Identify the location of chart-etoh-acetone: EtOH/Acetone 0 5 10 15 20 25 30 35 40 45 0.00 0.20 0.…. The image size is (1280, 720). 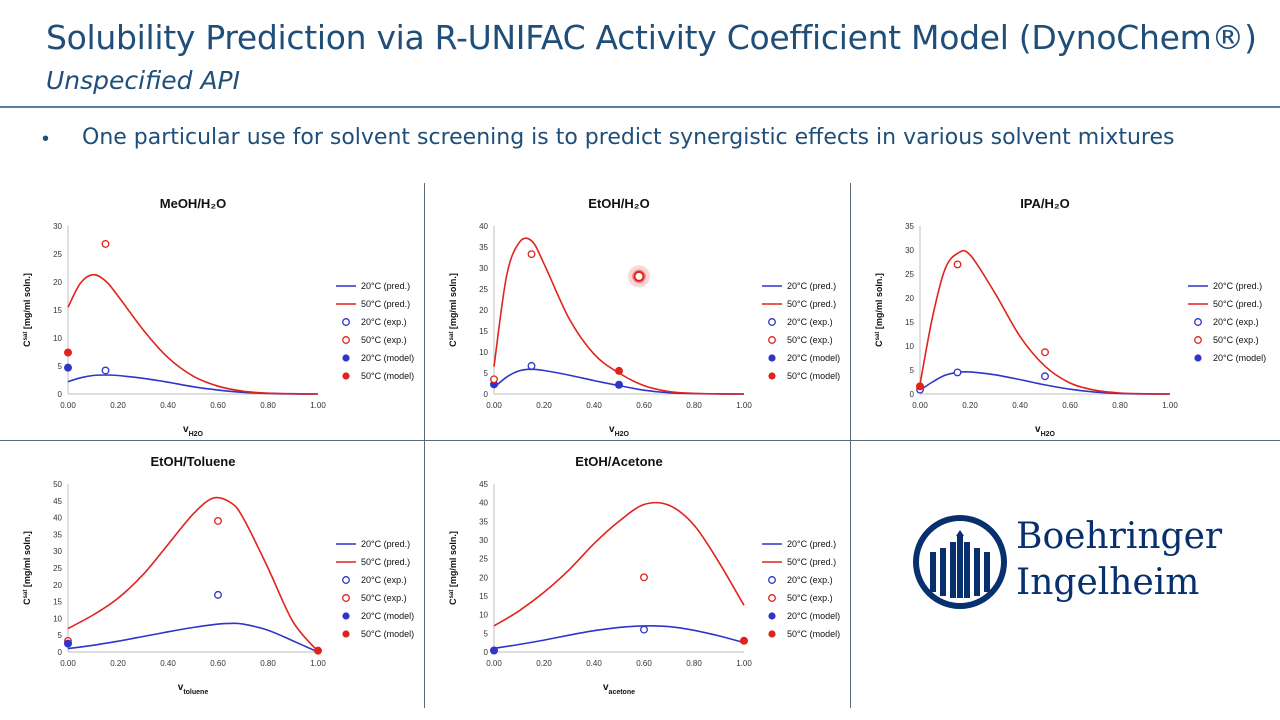
(636, 571).